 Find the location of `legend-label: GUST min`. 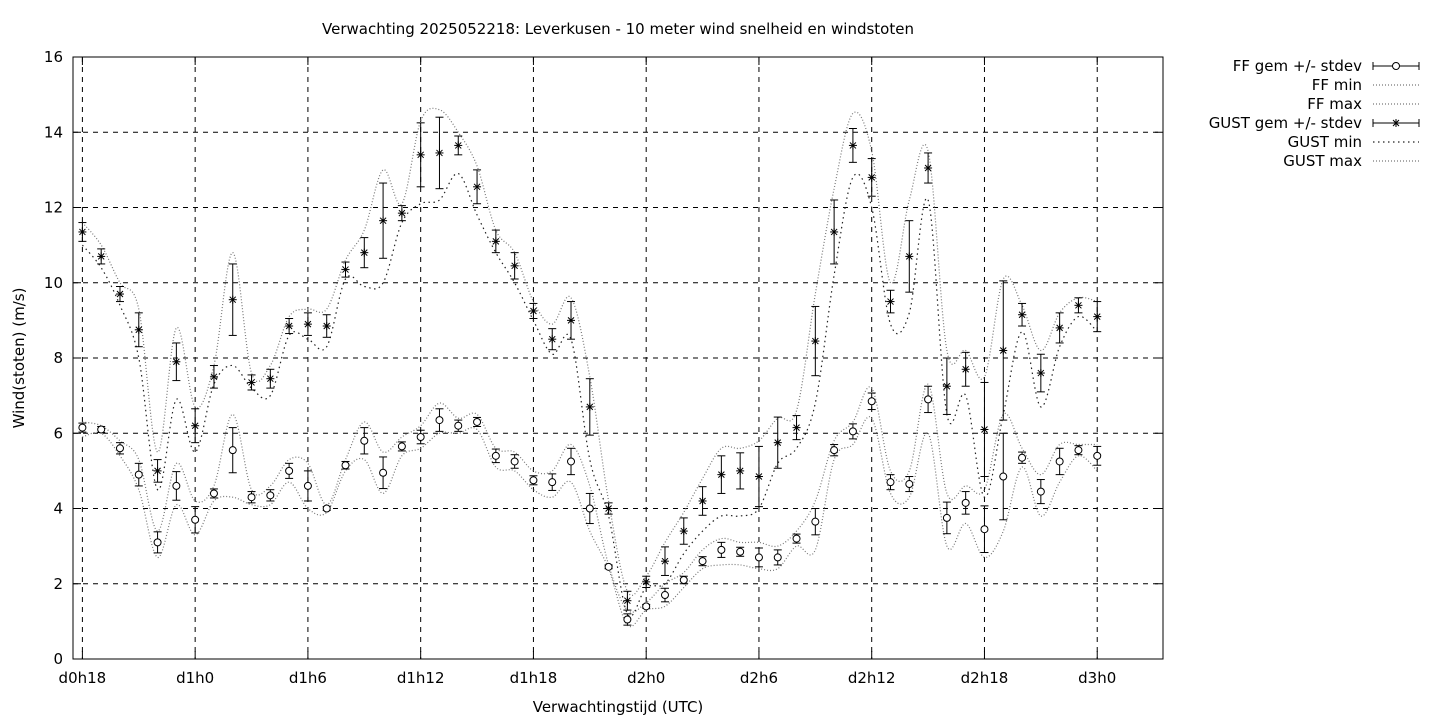

legend-label: GUST min is located at coordinates (1325, 142).